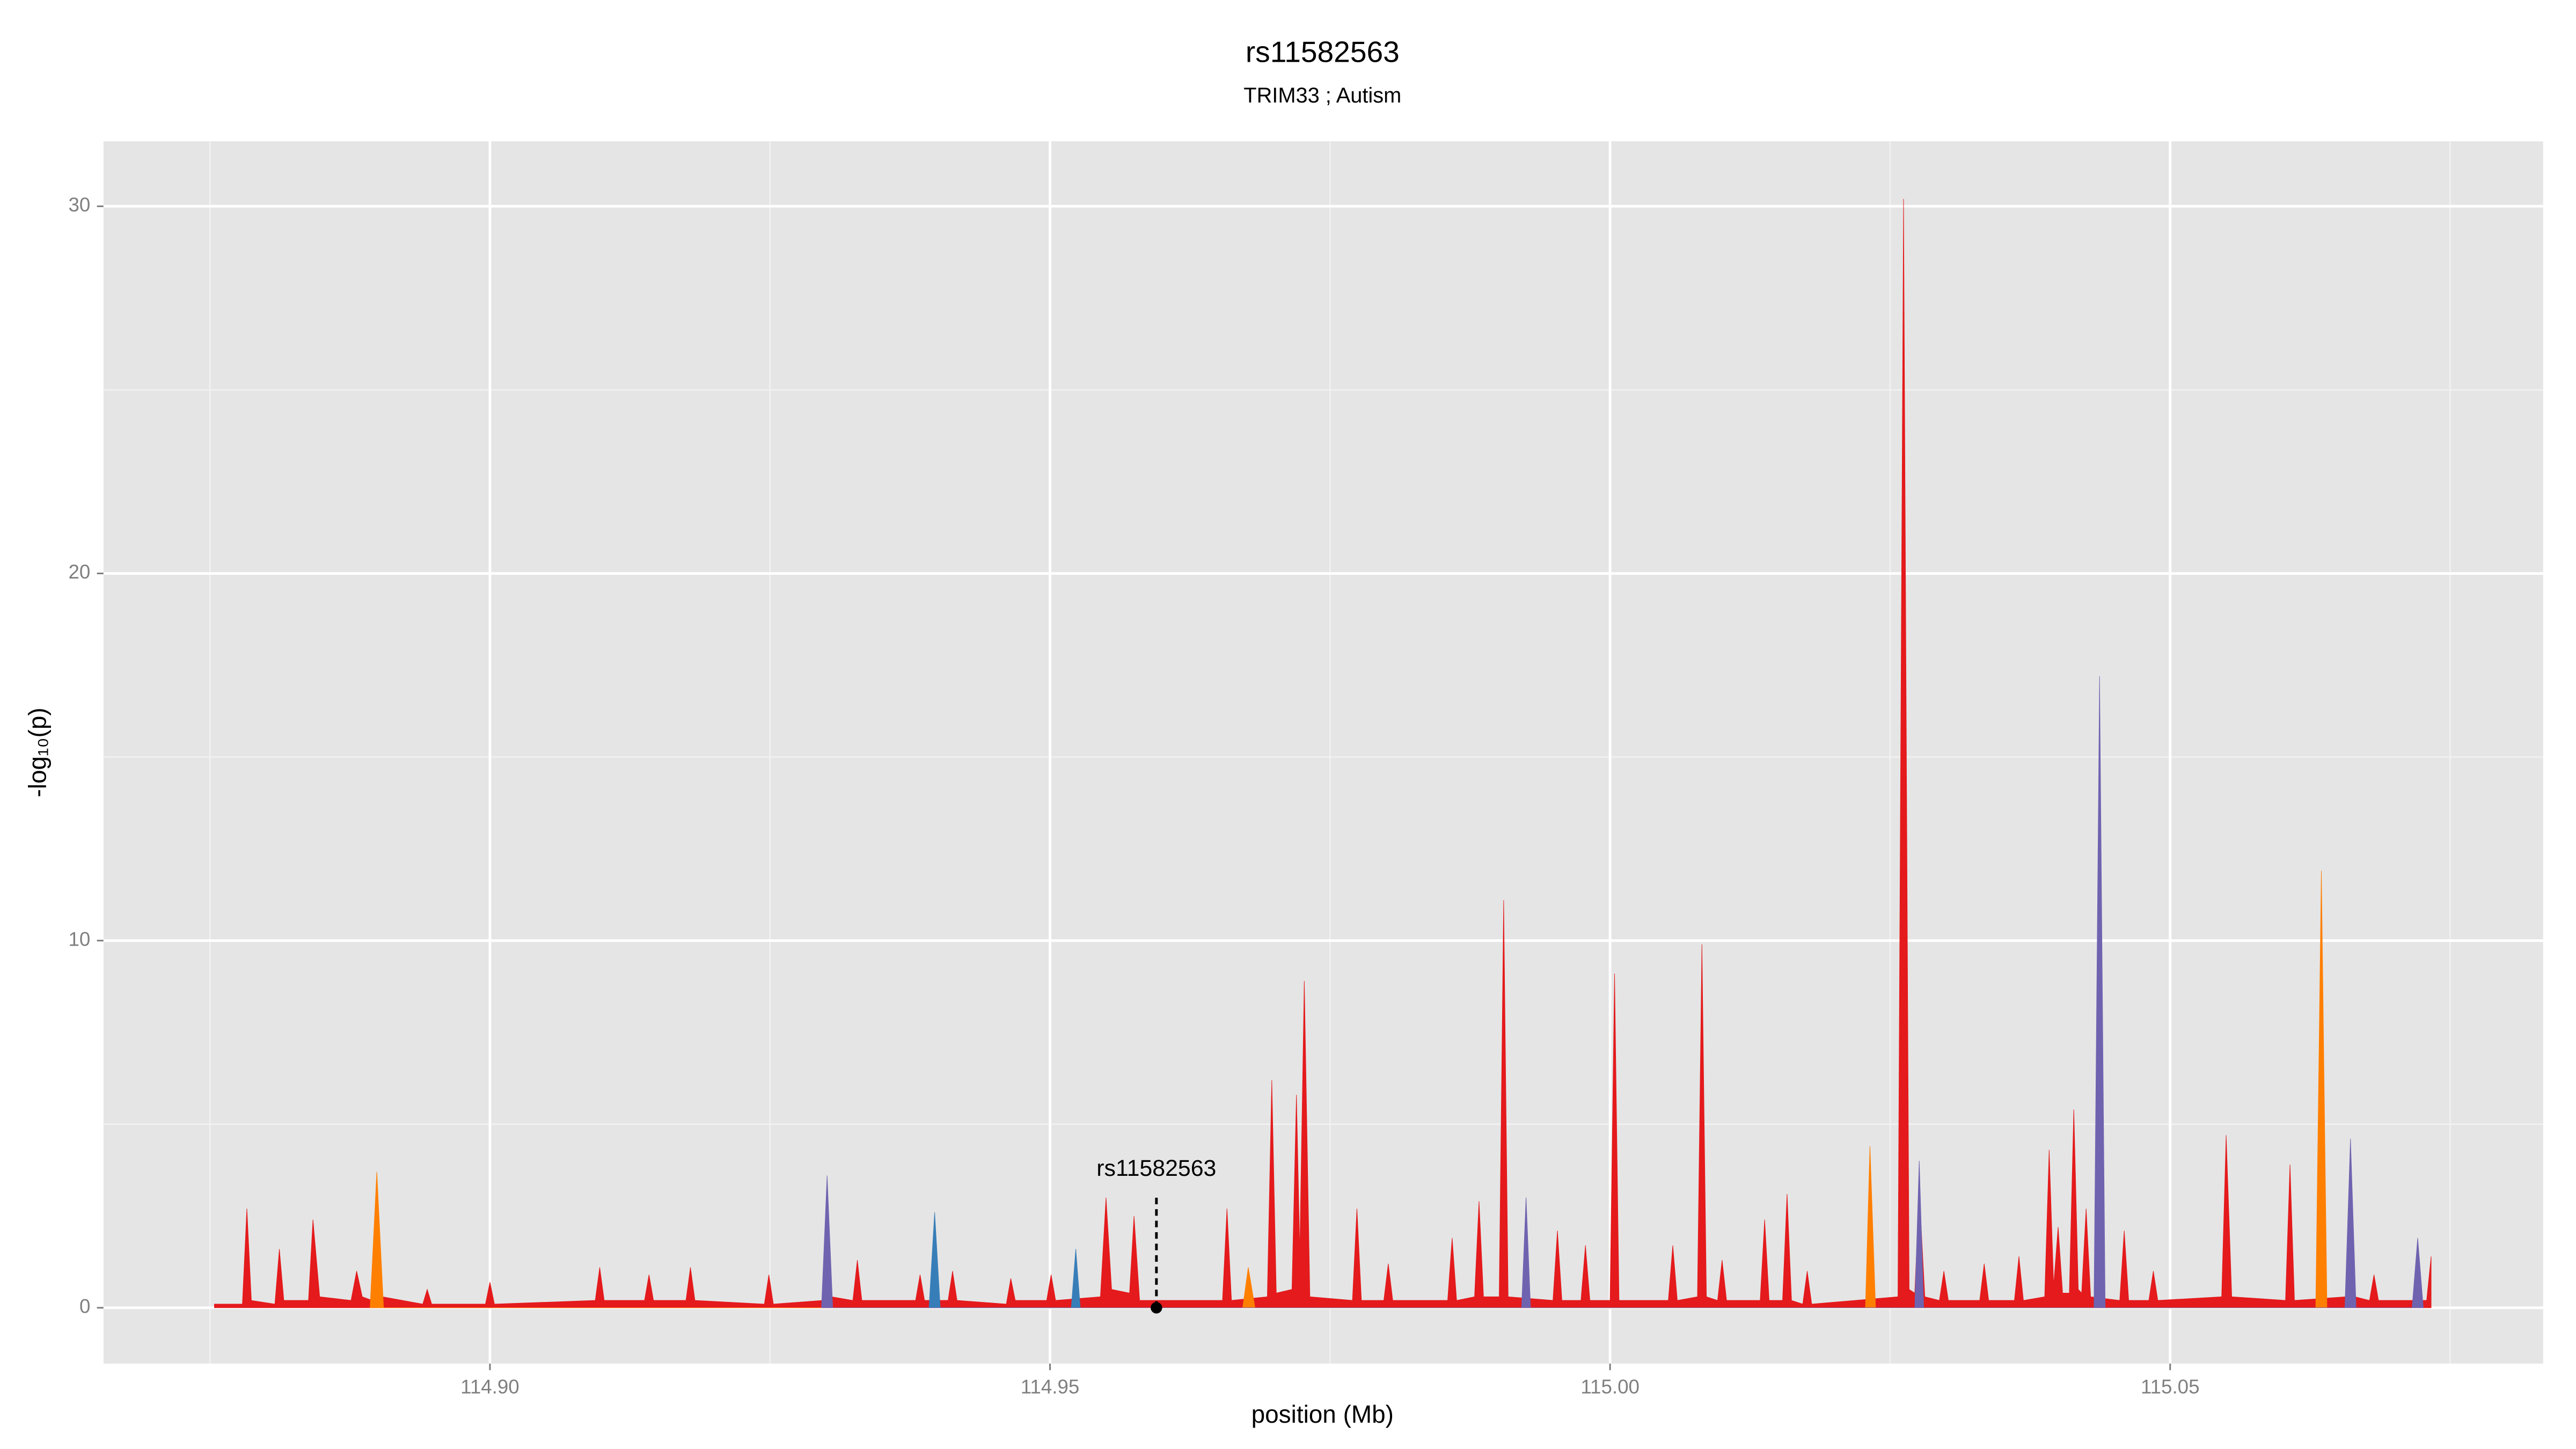  What do you see at coordinates (1156, 1308) in the screenshot?
I see `annotation-point` at bounding box center [1156, 1308].